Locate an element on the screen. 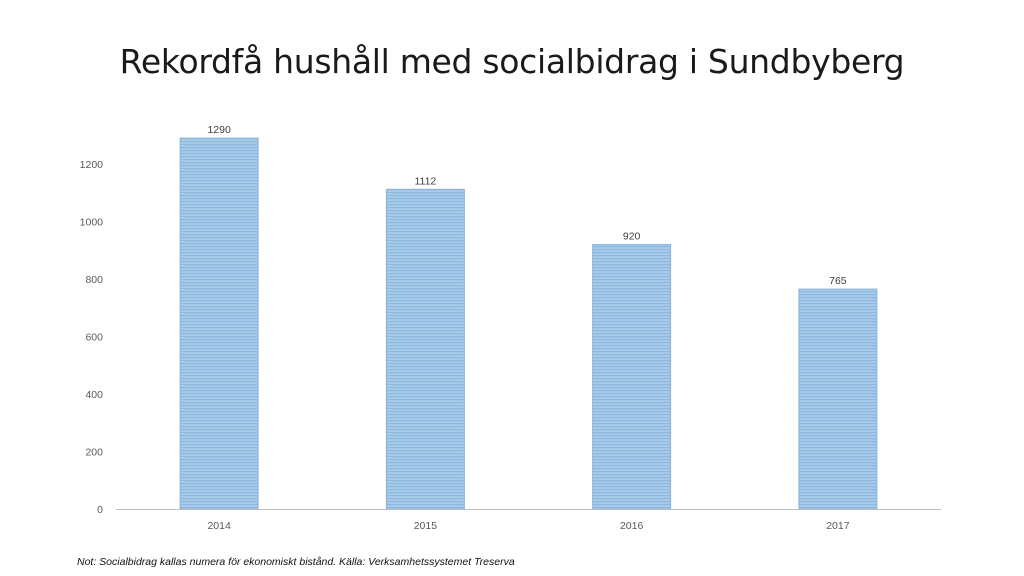  bar-2016 is located at coordinates (632, 377).